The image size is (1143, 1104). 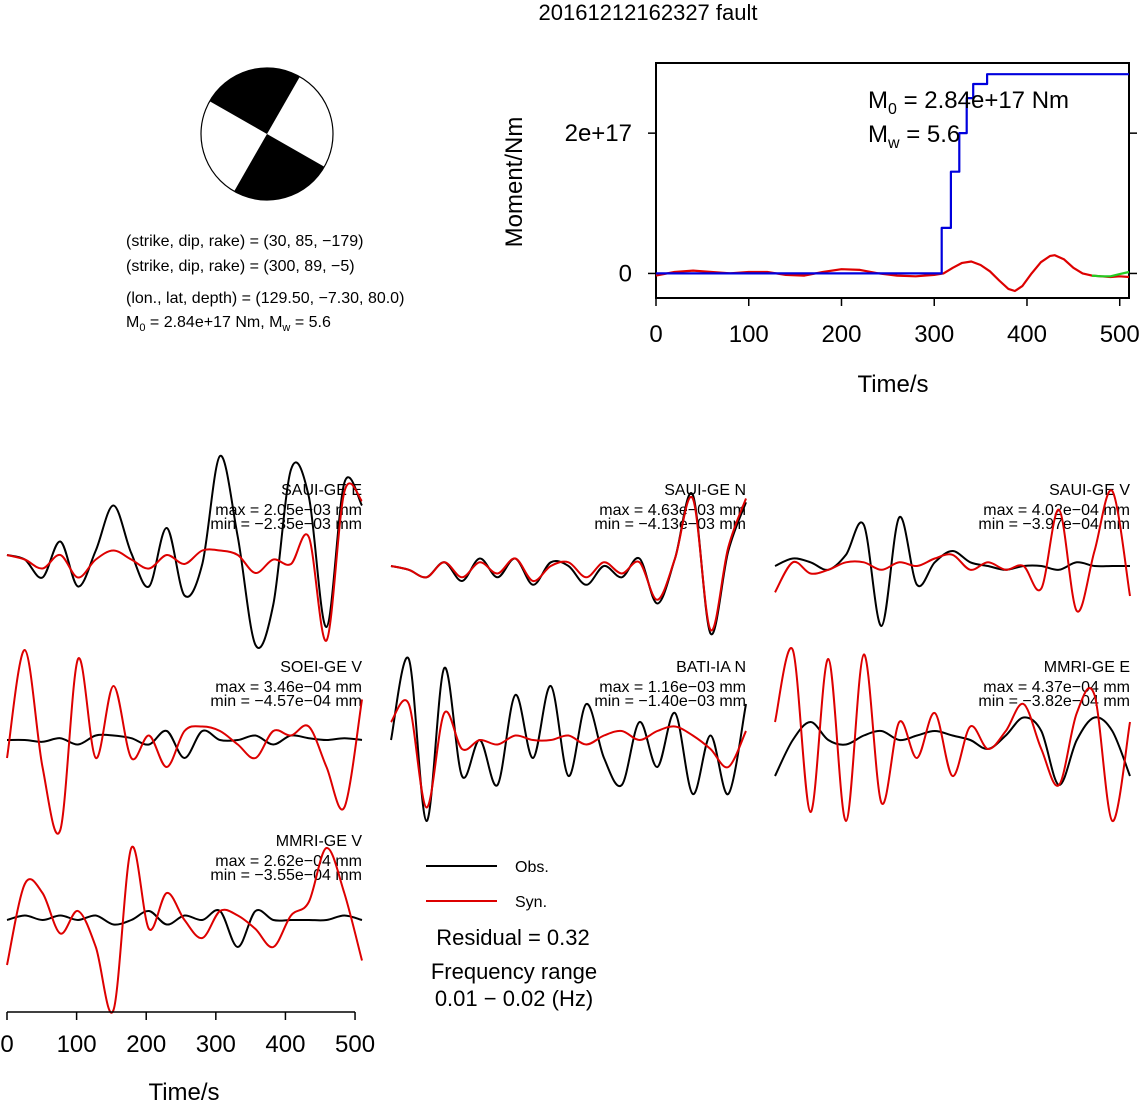 I want to click on moment-rate-green-line, so click(x=1110, y=274).